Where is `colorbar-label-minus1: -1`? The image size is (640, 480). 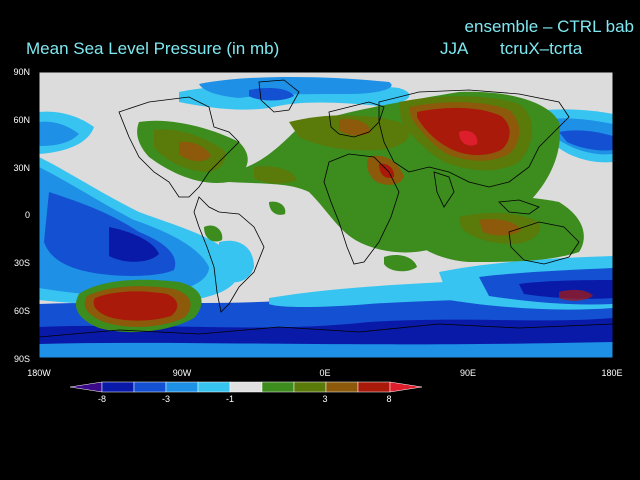 colorbar-label-minus1: -1 is located at coordinates (230, 399).